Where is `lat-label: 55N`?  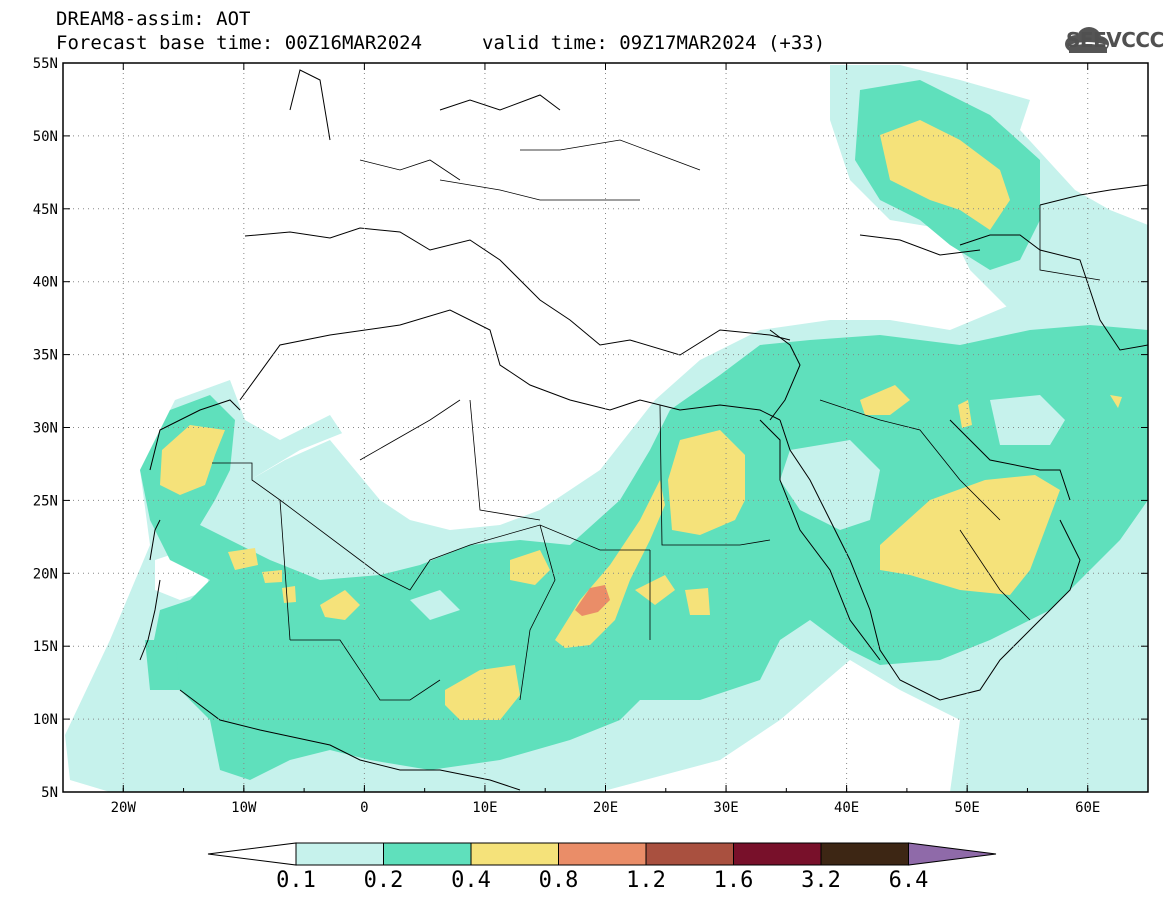
lat-label: 55N is located at coordinates (45, 64).